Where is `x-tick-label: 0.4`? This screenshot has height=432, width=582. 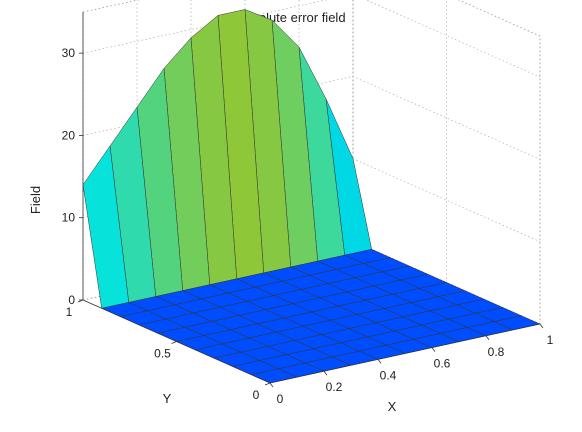
x-tick-label: 0.4 is located at coordinates (388, 375).